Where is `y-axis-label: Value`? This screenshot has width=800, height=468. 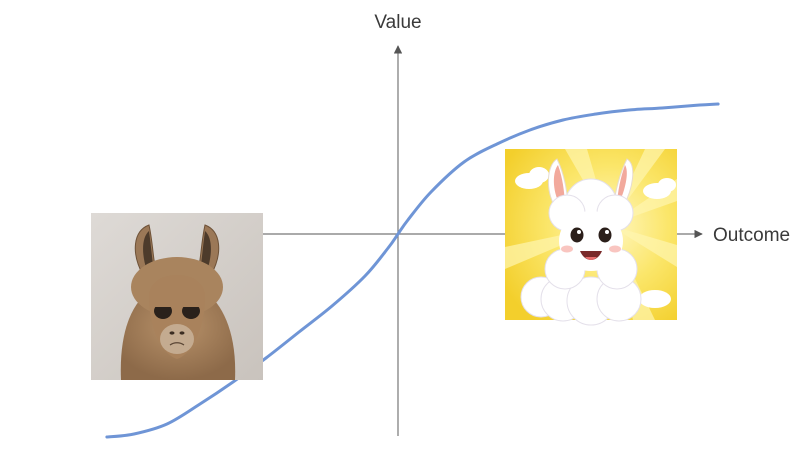
y-axis-label: Value is located at coordinates (397, 22).